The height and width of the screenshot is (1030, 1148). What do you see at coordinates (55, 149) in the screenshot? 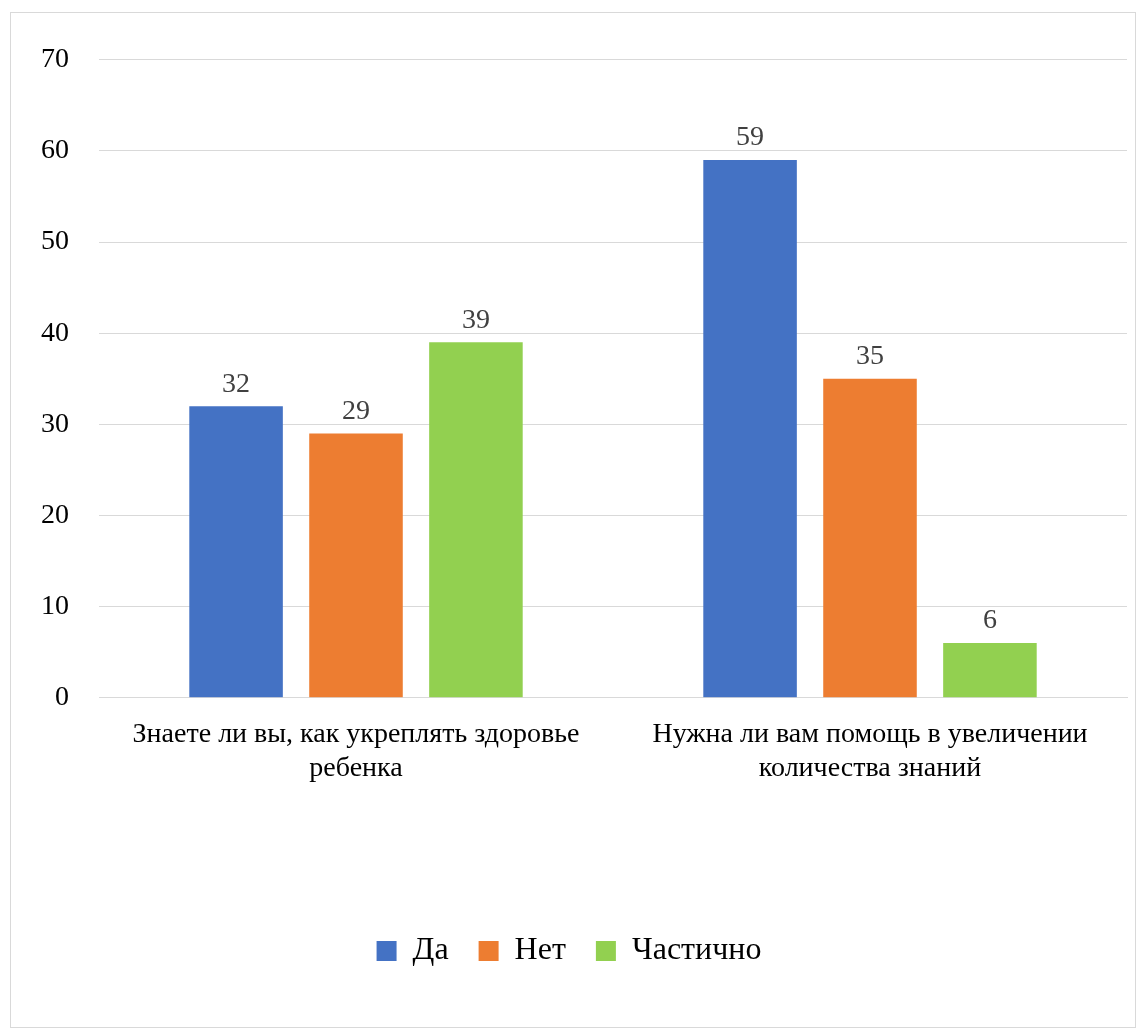
I see `y-tick-label: 60` at bounding box center [55, 149].